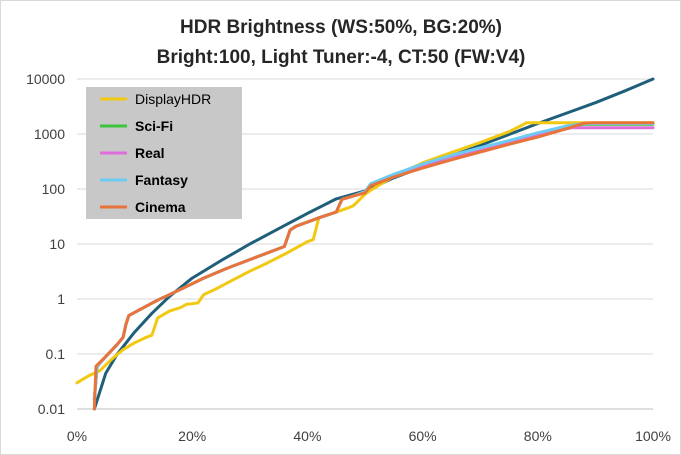  What do you see at coordinates (61, 299) in the screenshot?
I see `y-tick-label: 1` at bounding box center [61, 299].